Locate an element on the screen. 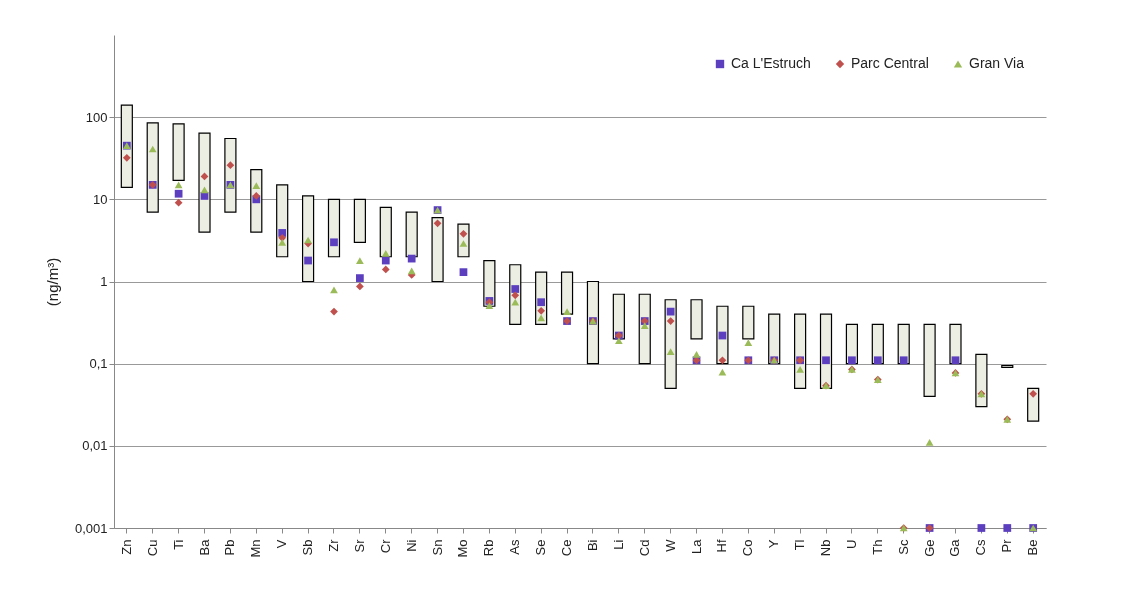 This screenshot has height=592, width=1142. x-tick-label: Rb is located at coordinates (489, 548).